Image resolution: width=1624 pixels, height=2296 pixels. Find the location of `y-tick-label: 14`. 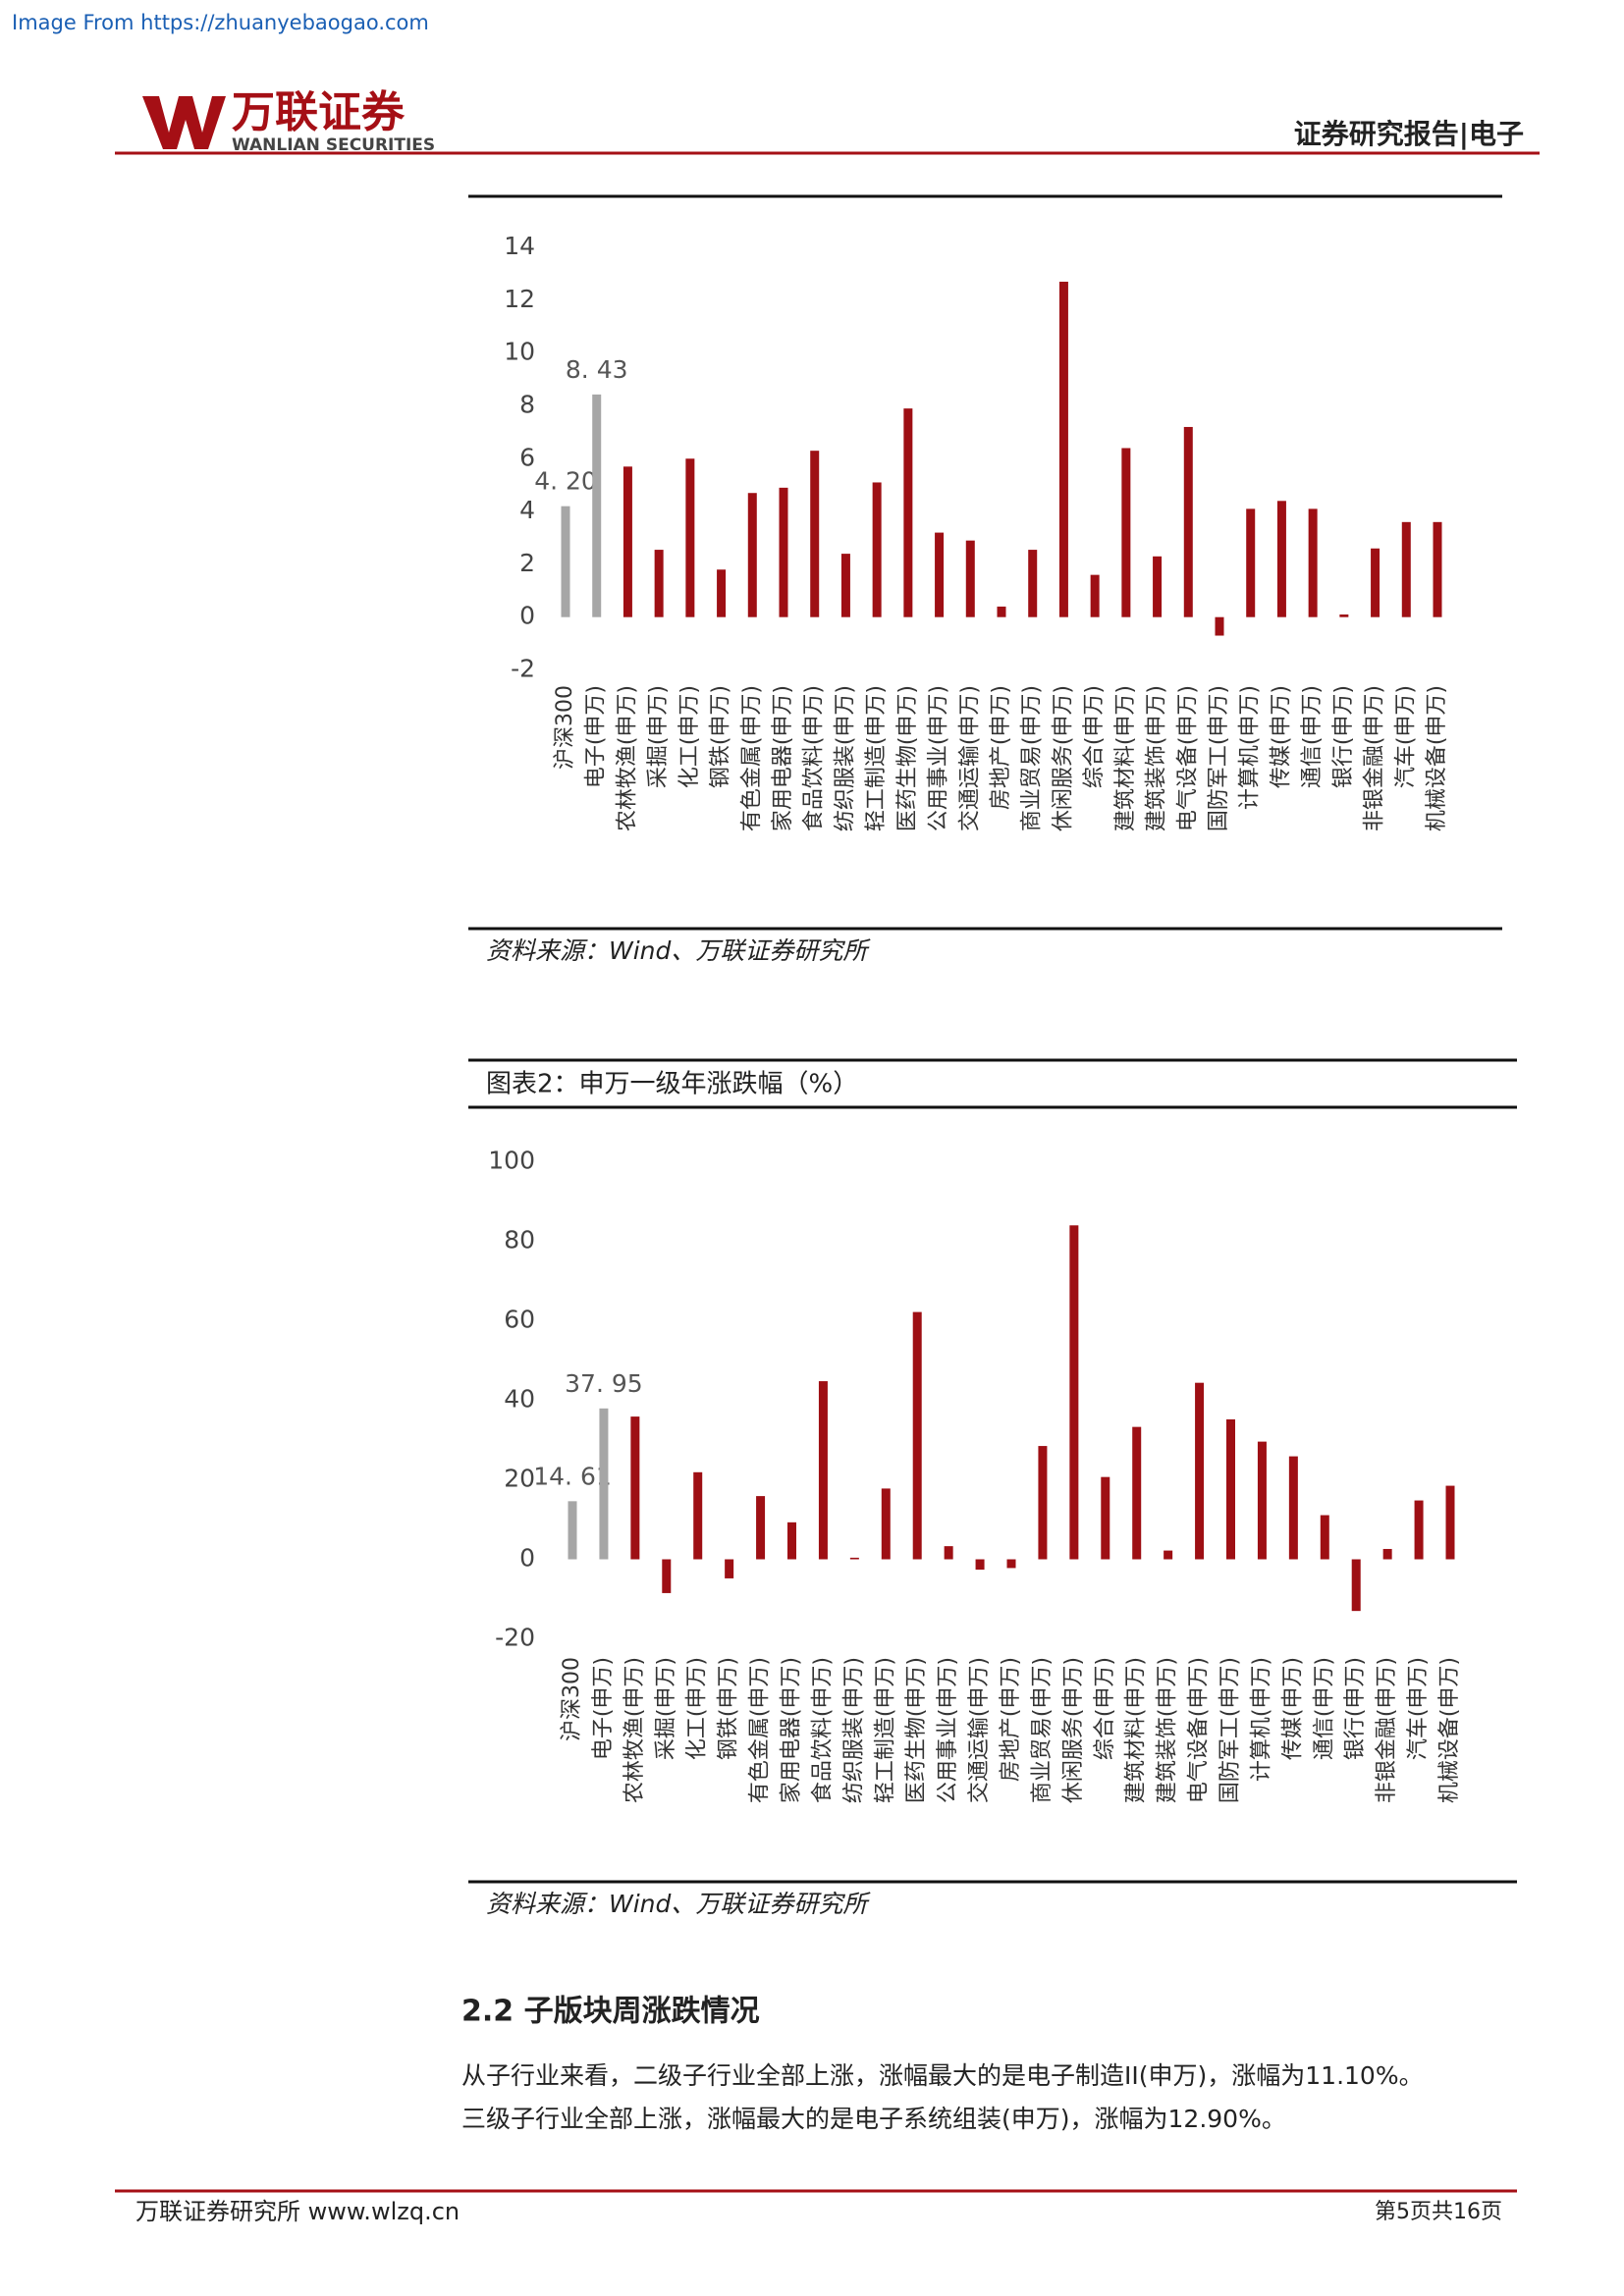

y-tick-label: 14 is located at coordinates (519, 246).